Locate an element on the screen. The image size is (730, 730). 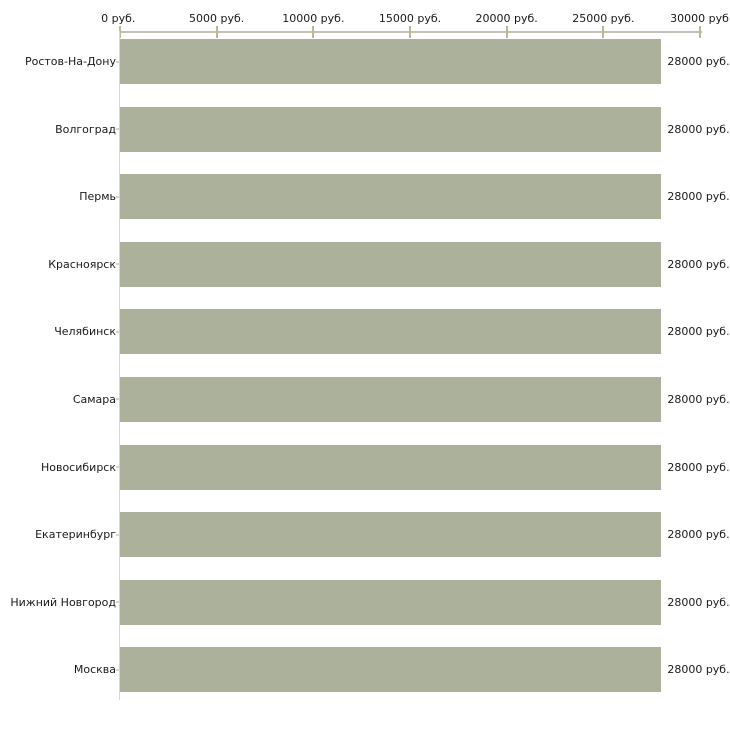
bar-row: Новосибирск 28000 руб. is located at coordinates (365, 467).